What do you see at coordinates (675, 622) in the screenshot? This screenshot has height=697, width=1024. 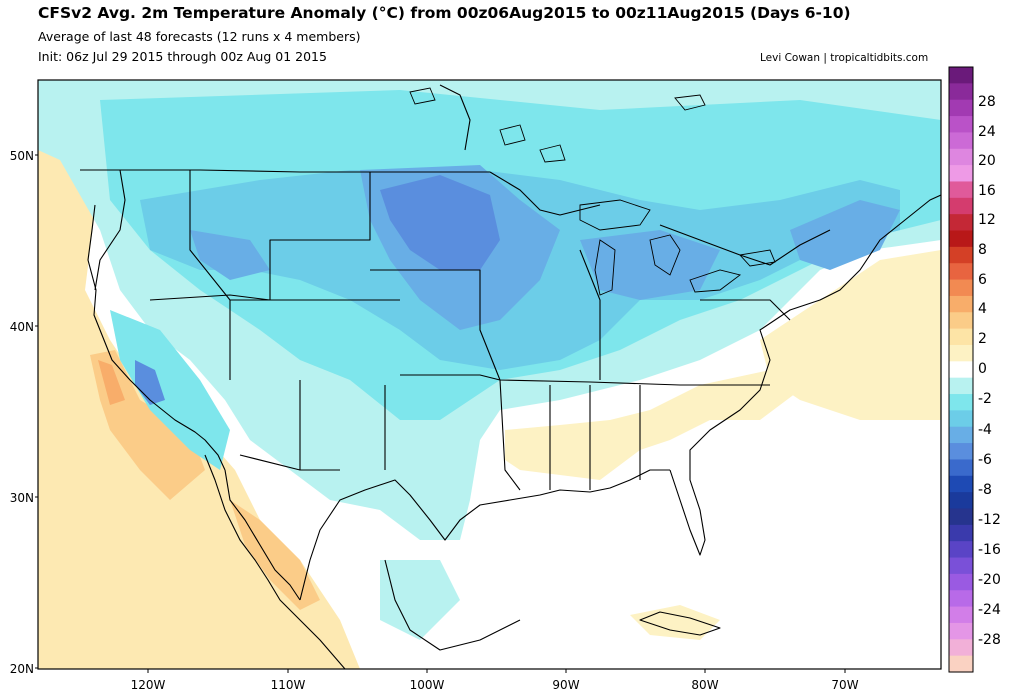 I see `warm-anomaly-cuba` at bounding box center [675, 622].